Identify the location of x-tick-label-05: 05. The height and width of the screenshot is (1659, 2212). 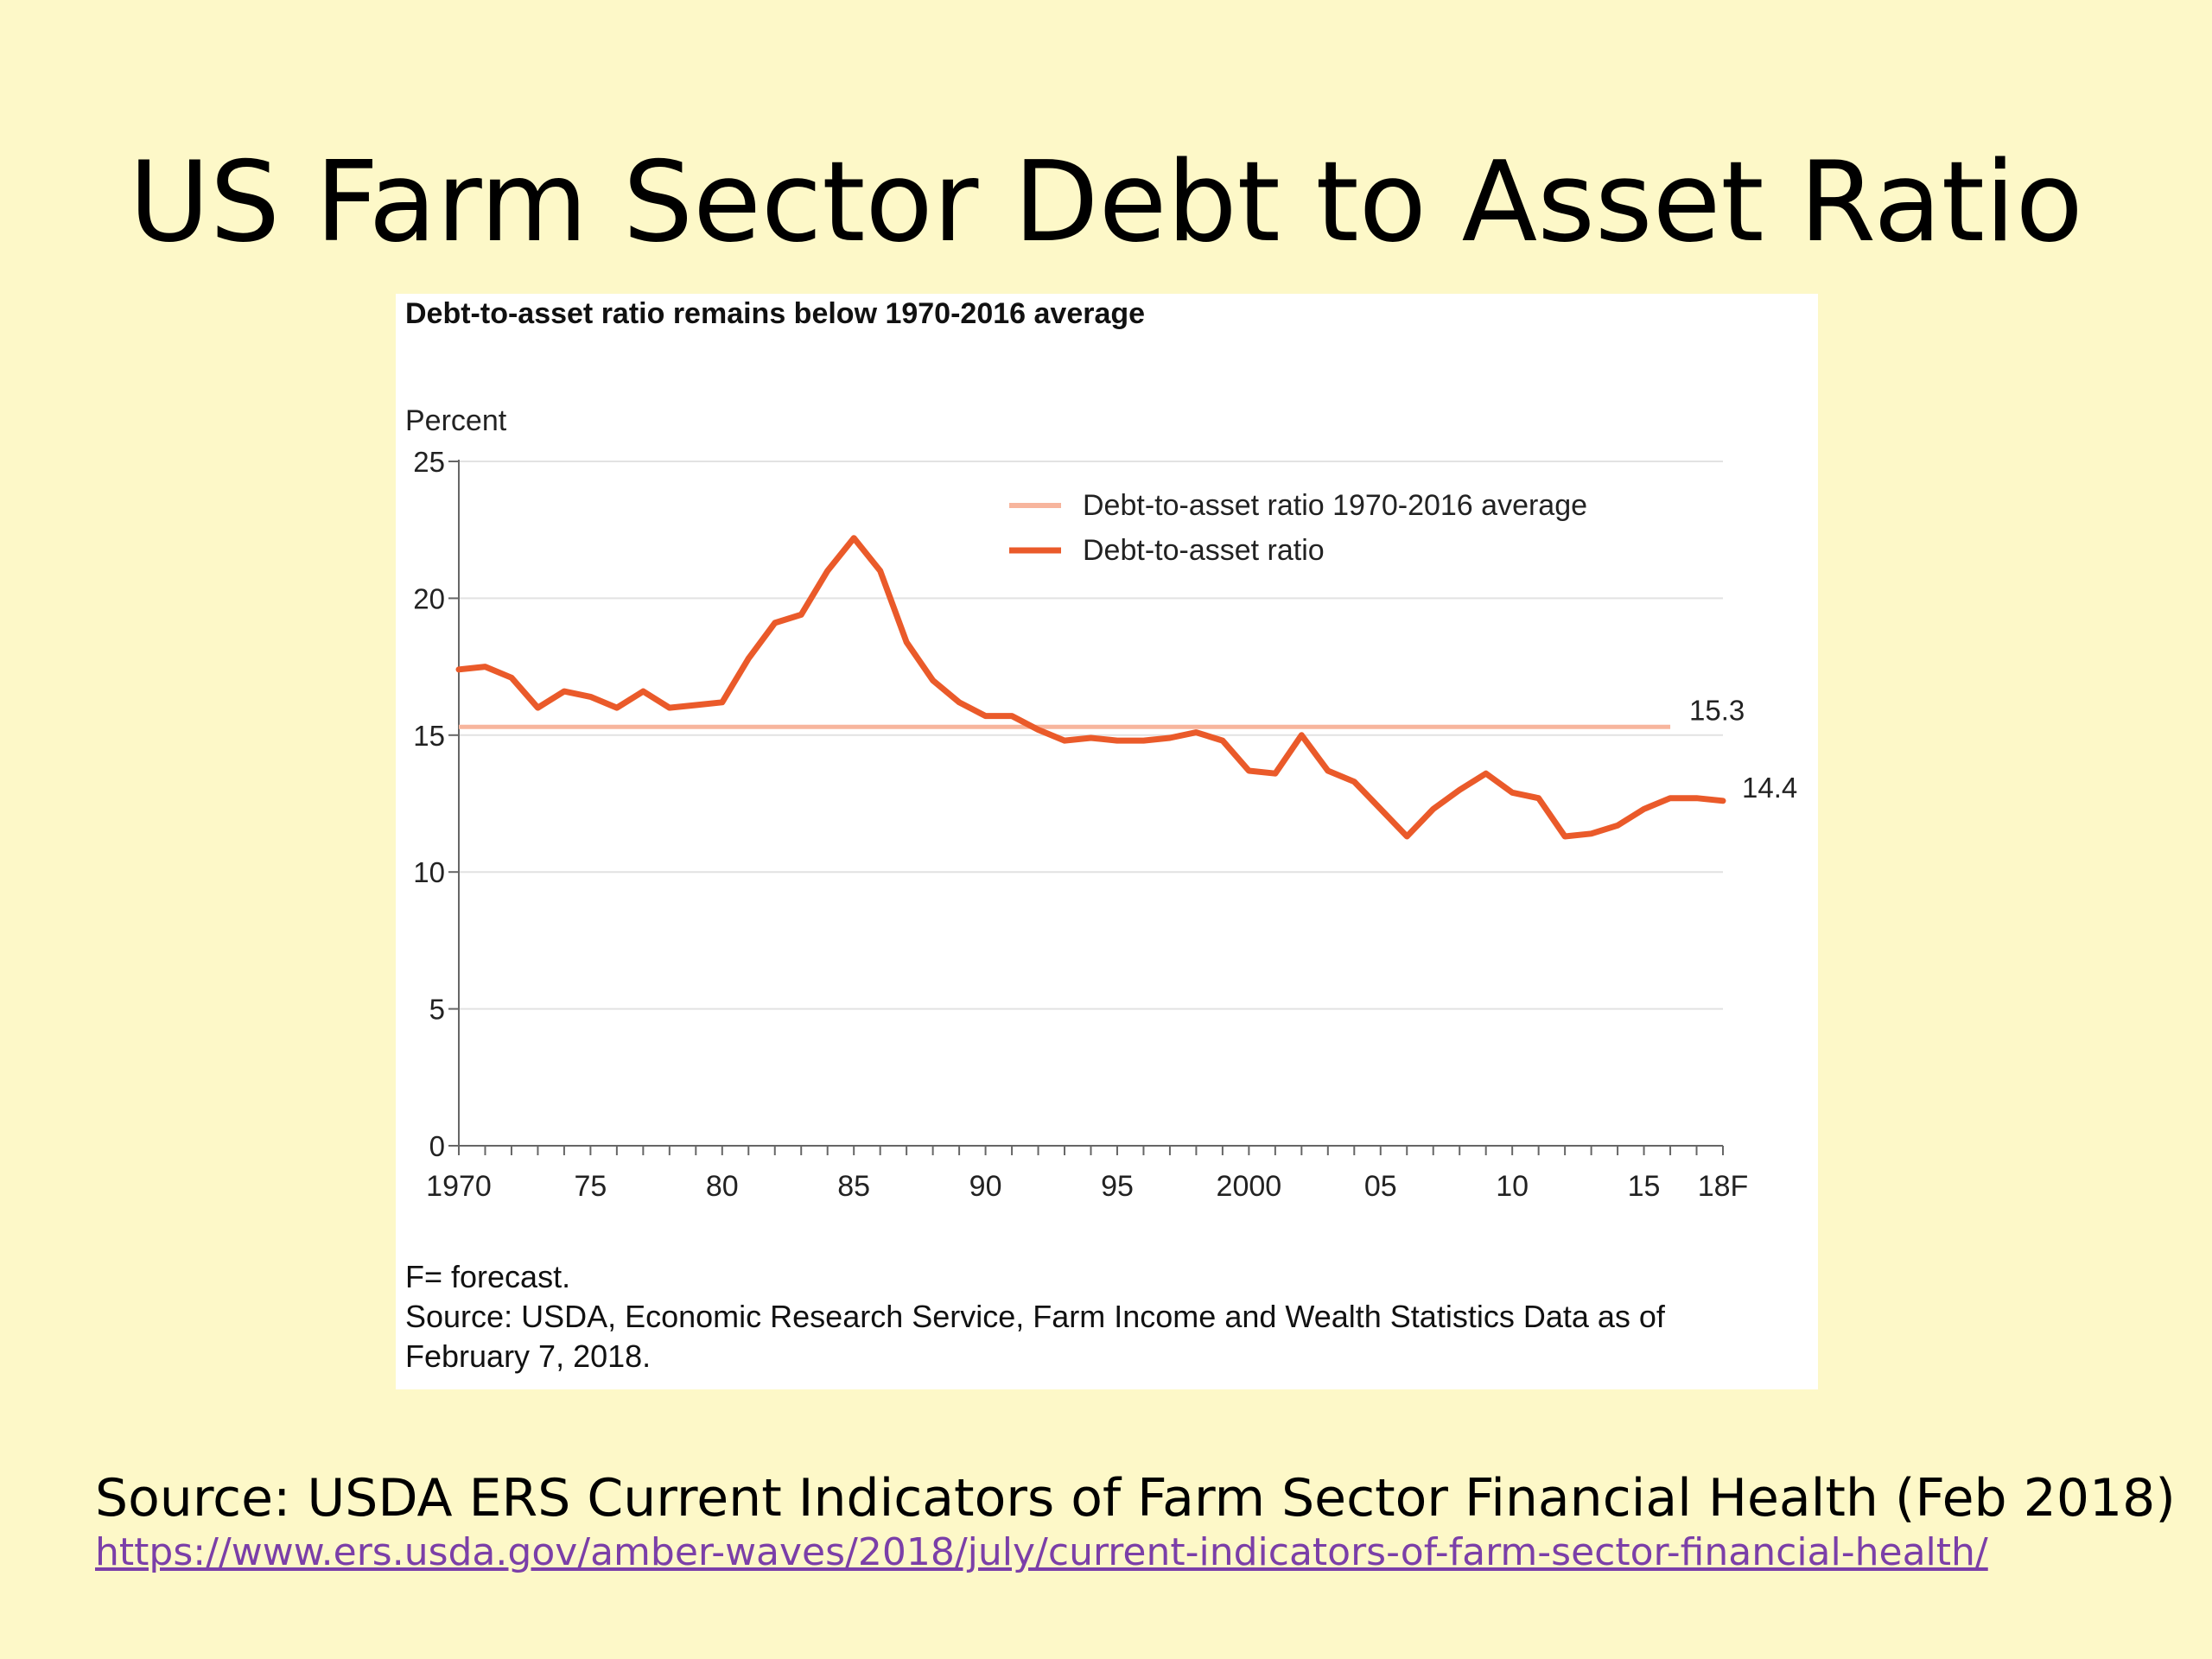
(1380, 1186).